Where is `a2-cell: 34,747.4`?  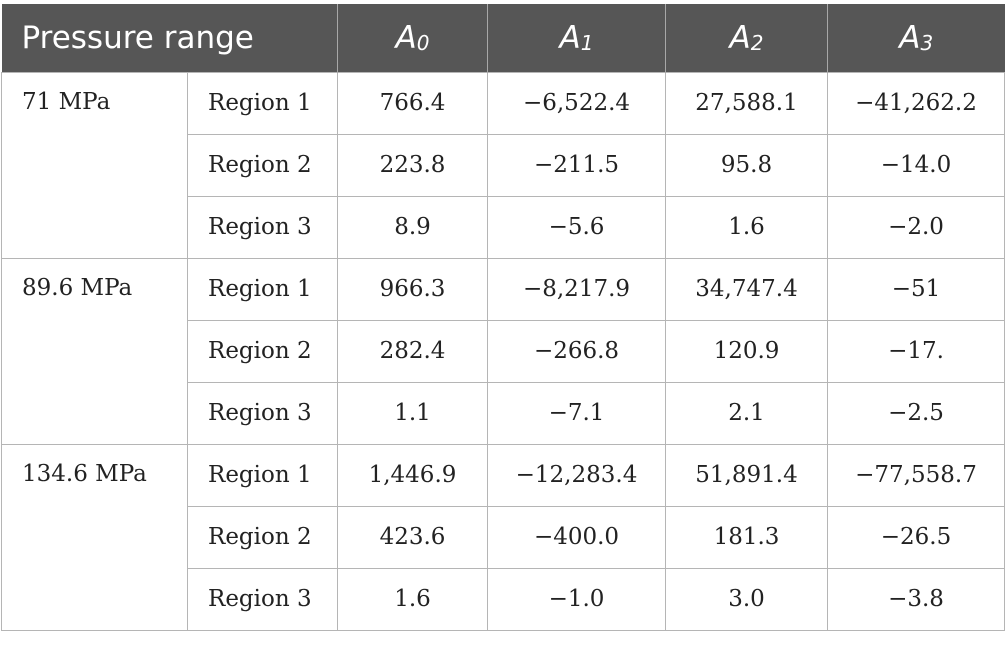 a2-cell: 34,747.4 is located at coordinates (746, 289).